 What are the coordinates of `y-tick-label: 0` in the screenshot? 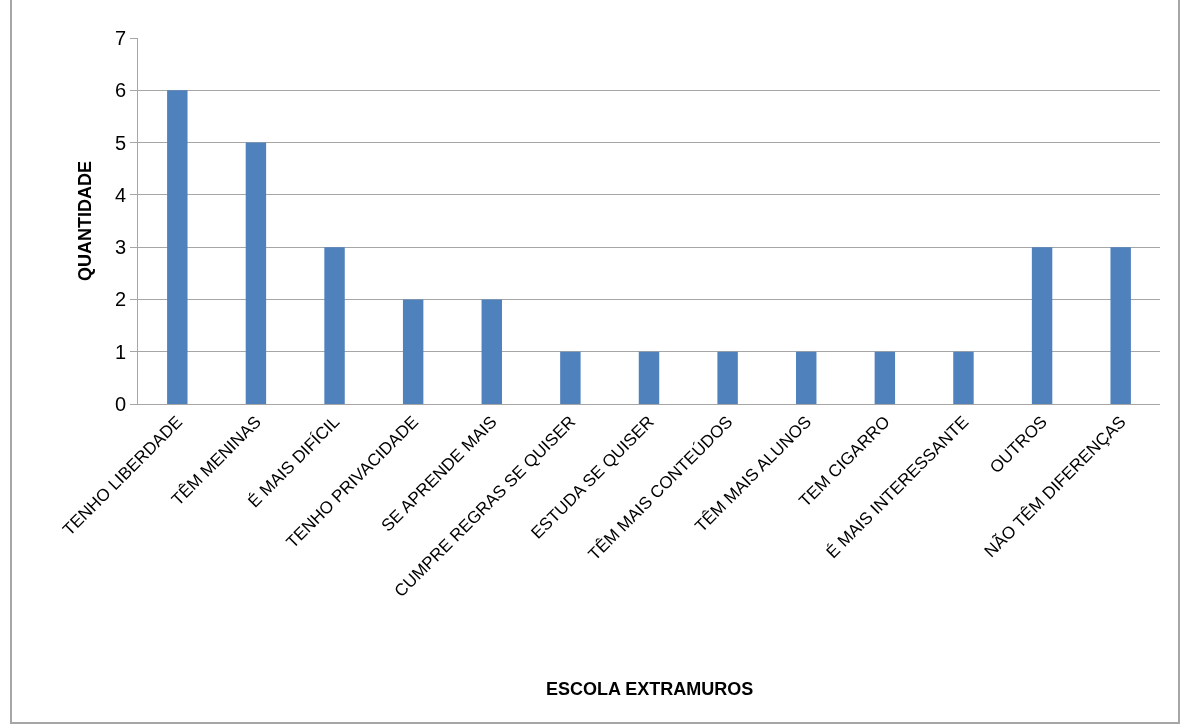 It's located at (120, 404).